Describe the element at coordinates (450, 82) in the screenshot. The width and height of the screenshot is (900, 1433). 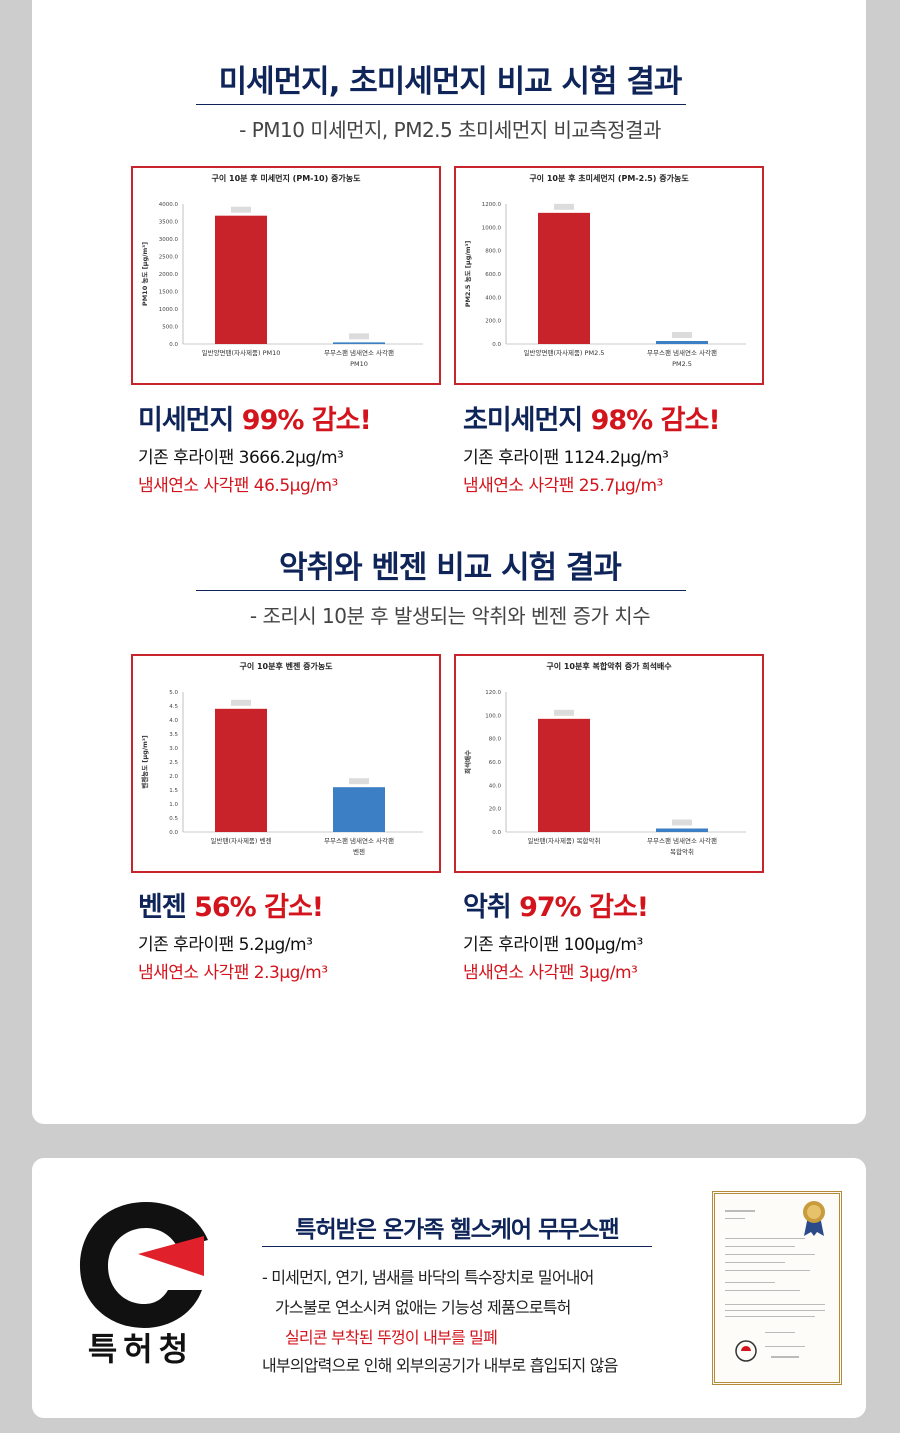
I see `dust-section-title: 미세먼지, 초미세먼지 비교 시험 결과` at that location.